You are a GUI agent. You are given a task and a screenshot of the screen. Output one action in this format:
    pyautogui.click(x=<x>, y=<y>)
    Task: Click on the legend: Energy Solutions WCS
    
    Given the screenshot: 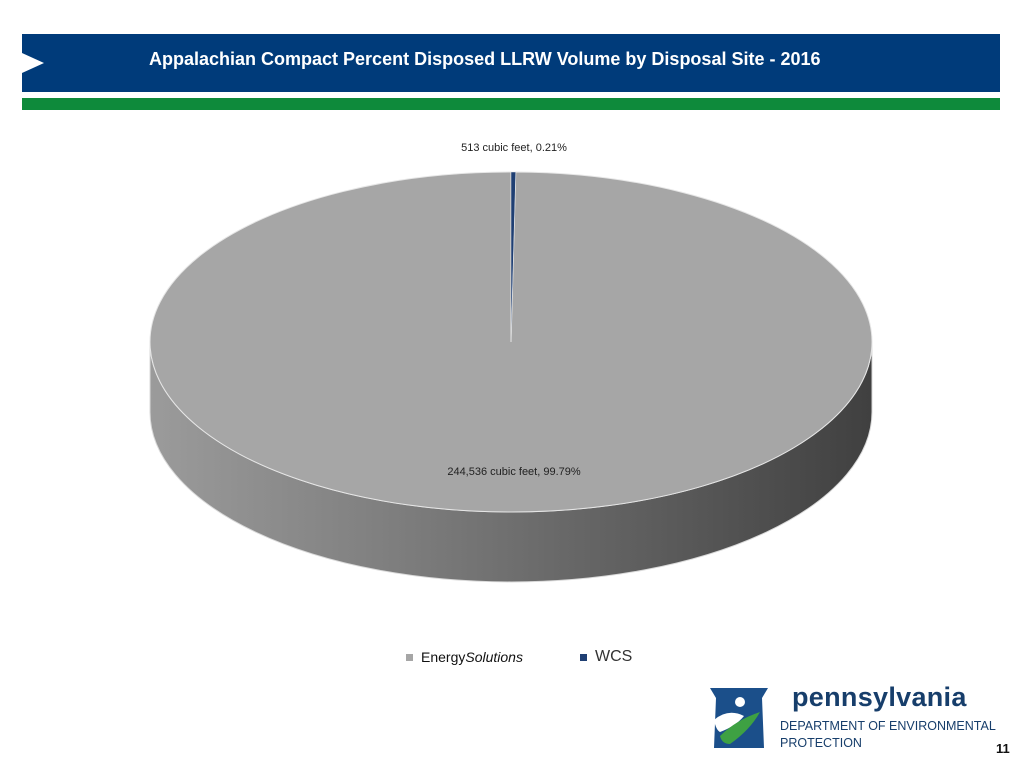 What is the action you would take?
    pyautogui.click(x=512, y=657)
    